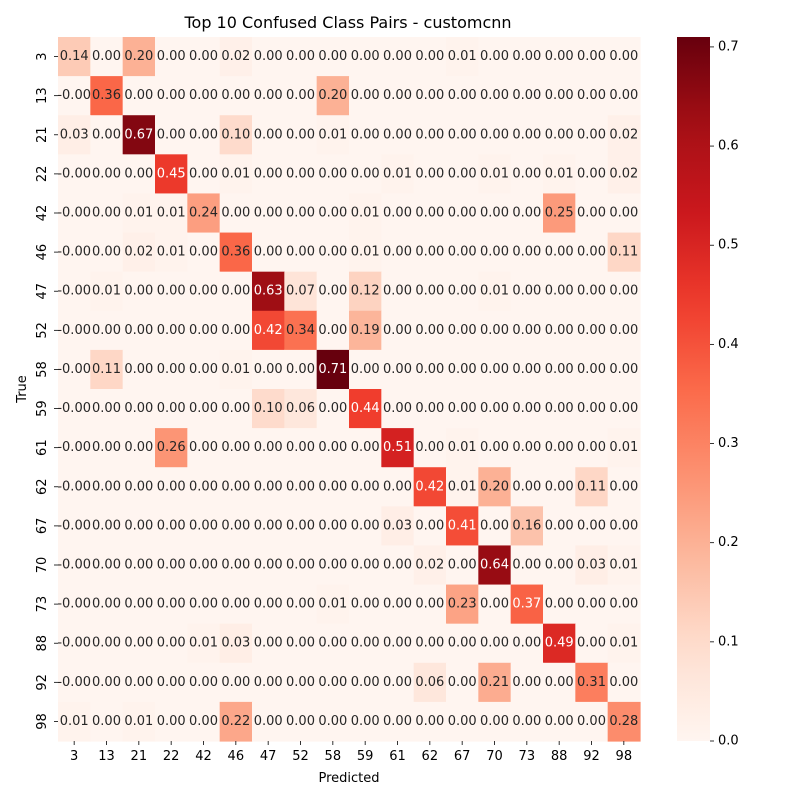 The image size is (800, 804). What do you see at coordinates (494, 565) in the screenshot?
I see `cell-value-label: 0.64` at bounding box center [494, 565].